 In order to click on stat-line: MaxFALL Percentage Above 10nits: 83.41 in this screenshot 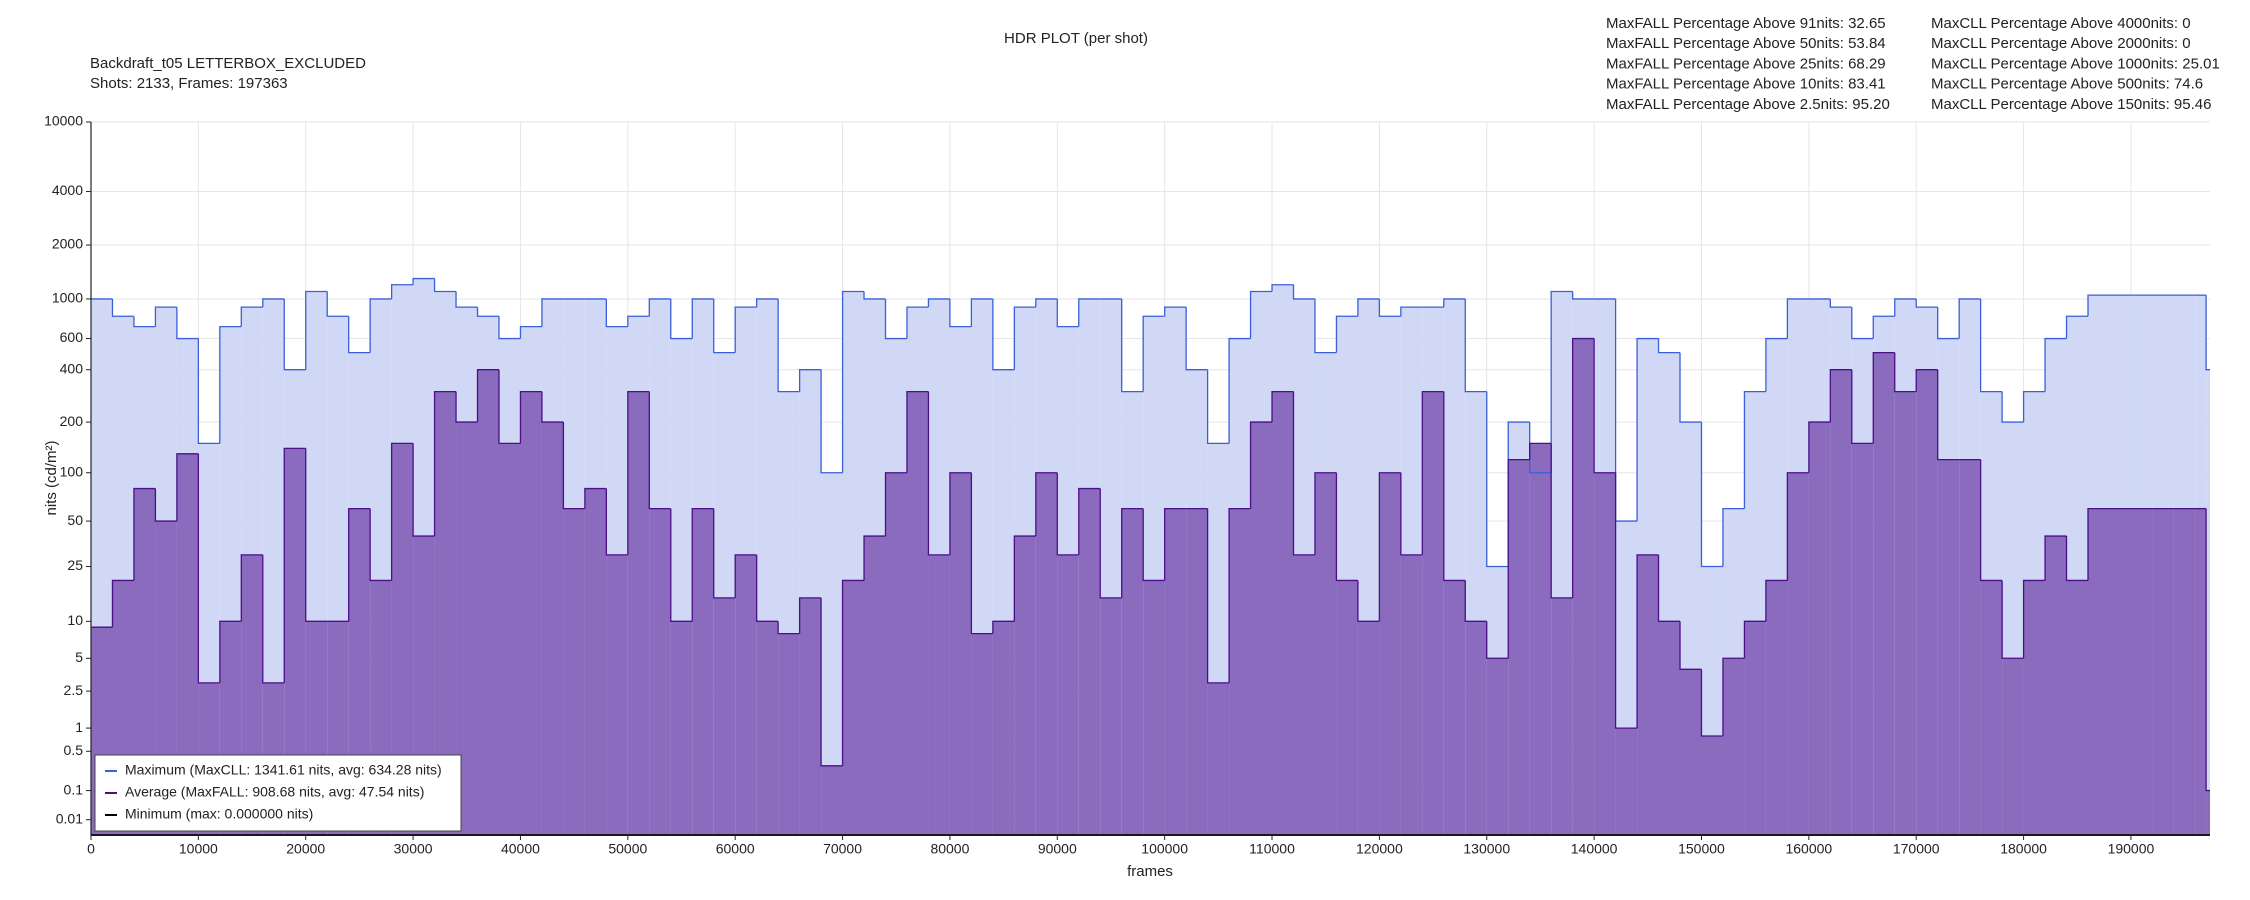, I will do `click(1746, 84)`.